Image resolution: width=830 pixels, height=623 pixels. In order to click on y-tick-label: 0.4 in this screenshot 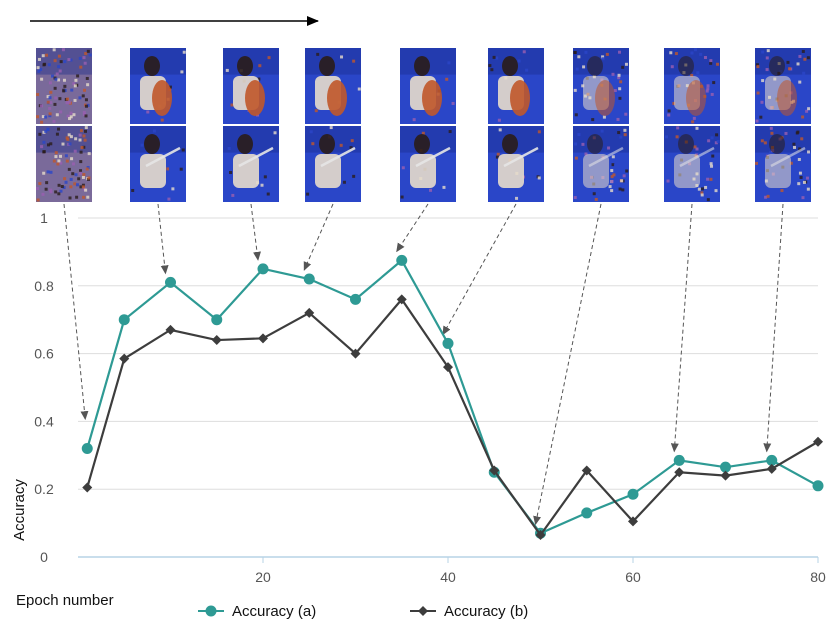, I will do `click(44, 421)`.